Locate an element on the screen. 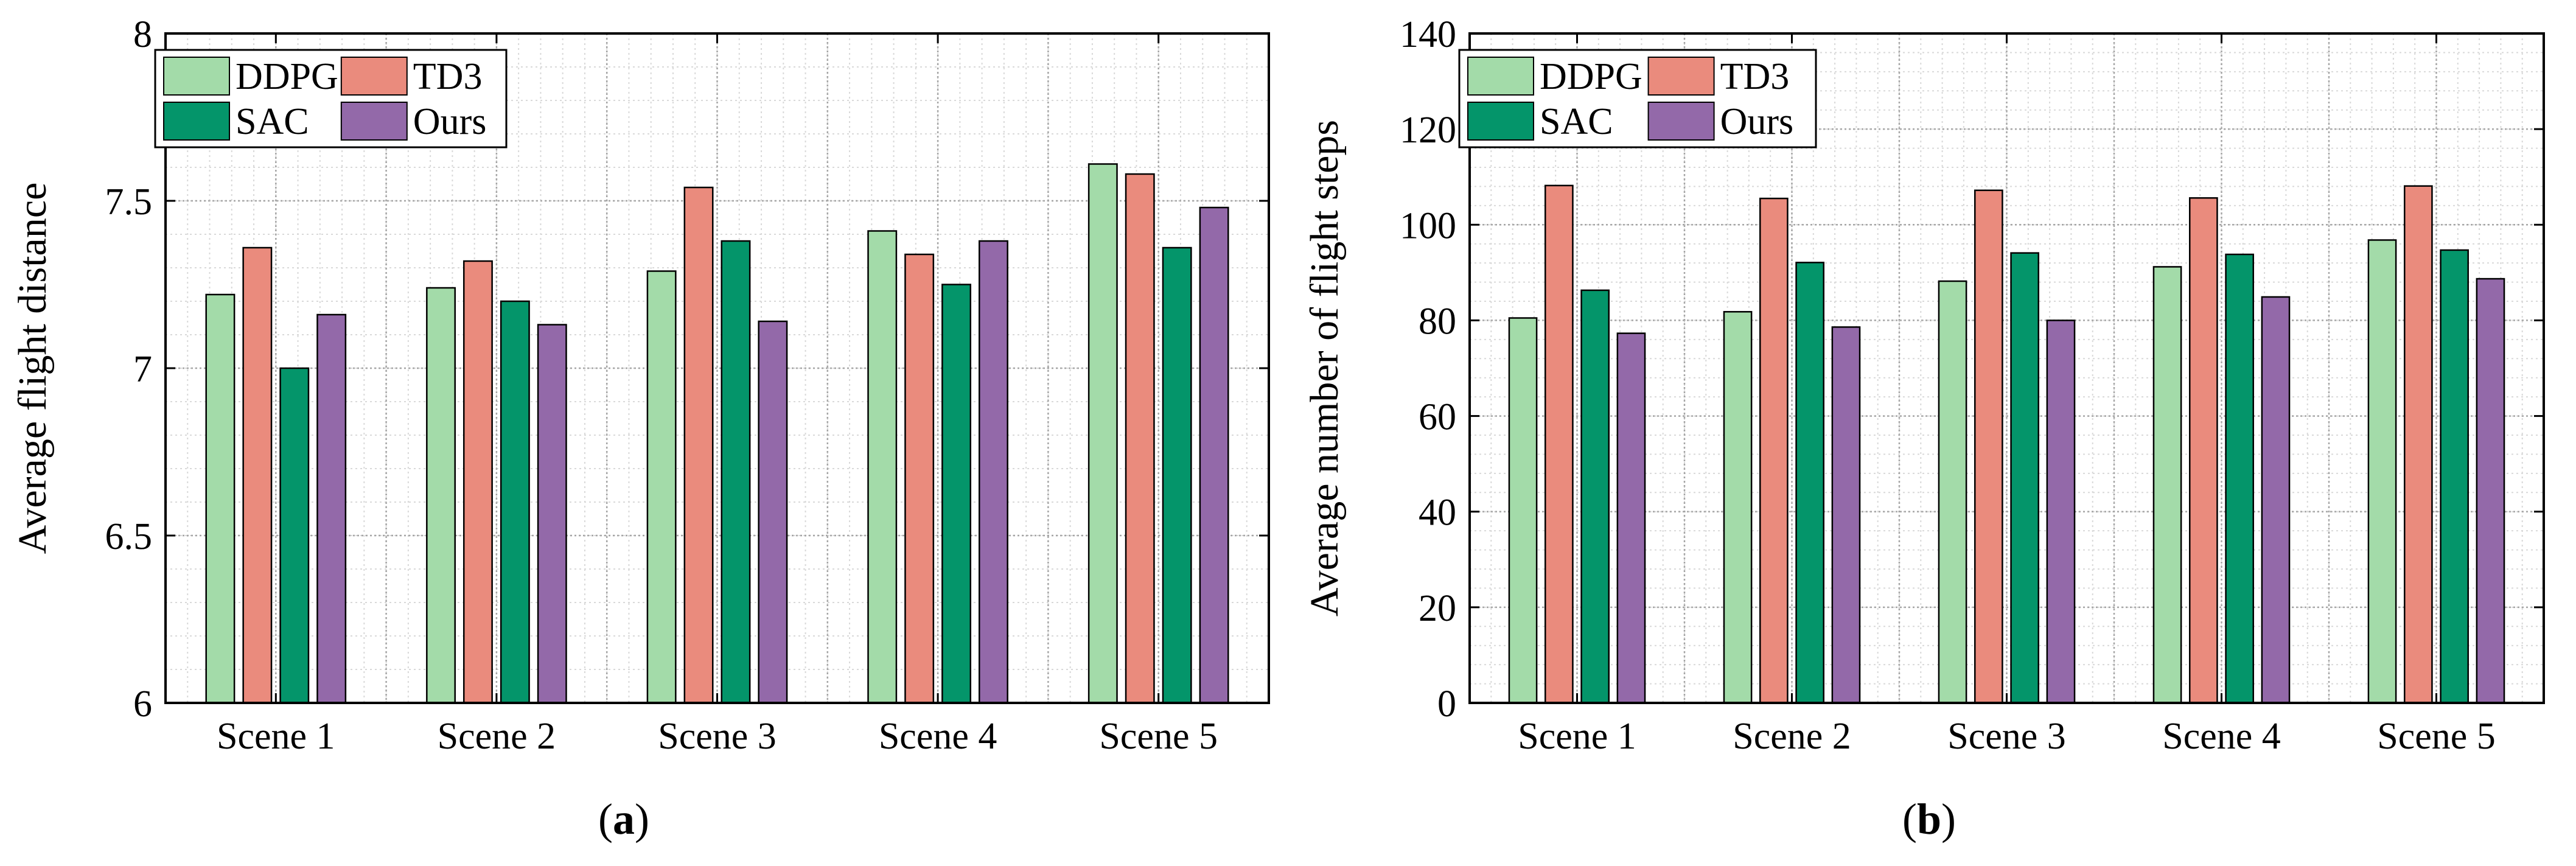 The height and width of the screenshot is (866, 2576). chart-a-legend-swatch-sac is located at coordinates (196, 122).